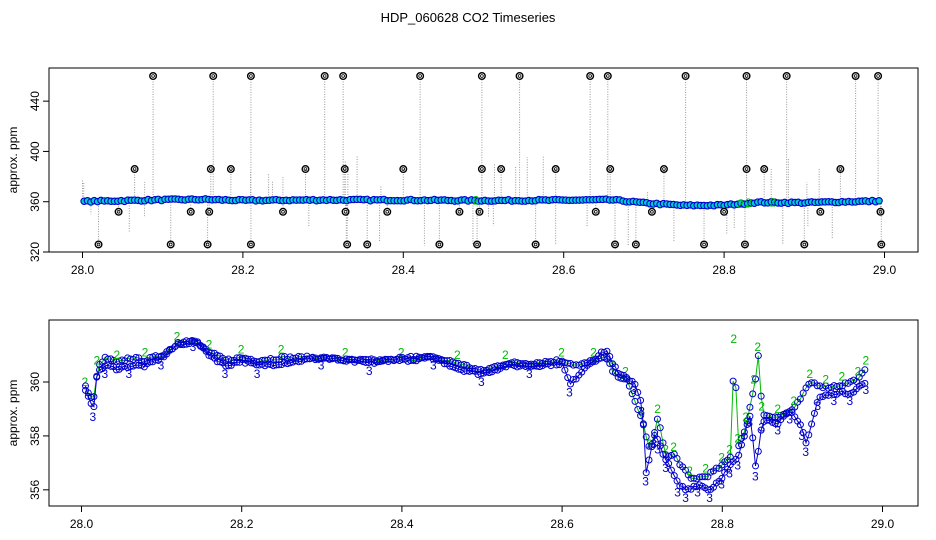  I want to click on x-tick-label: 28.4, so click(402, 524).